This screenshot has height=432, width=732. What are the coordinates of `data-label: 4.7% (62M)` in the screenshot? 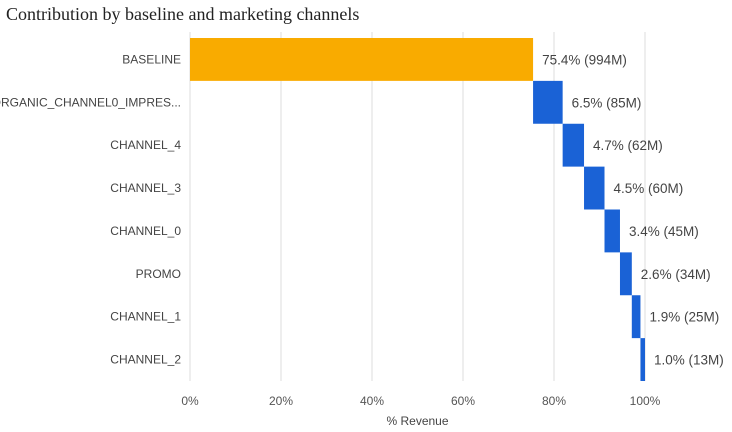 It's located at (628, 145).